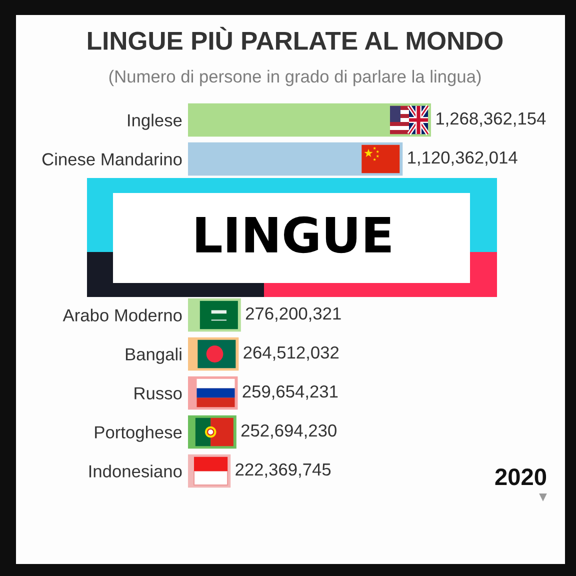  Describe the element at coordinates (135, 471) in the screenshot. I see `y-tick-label: Indonesiano` at that location.